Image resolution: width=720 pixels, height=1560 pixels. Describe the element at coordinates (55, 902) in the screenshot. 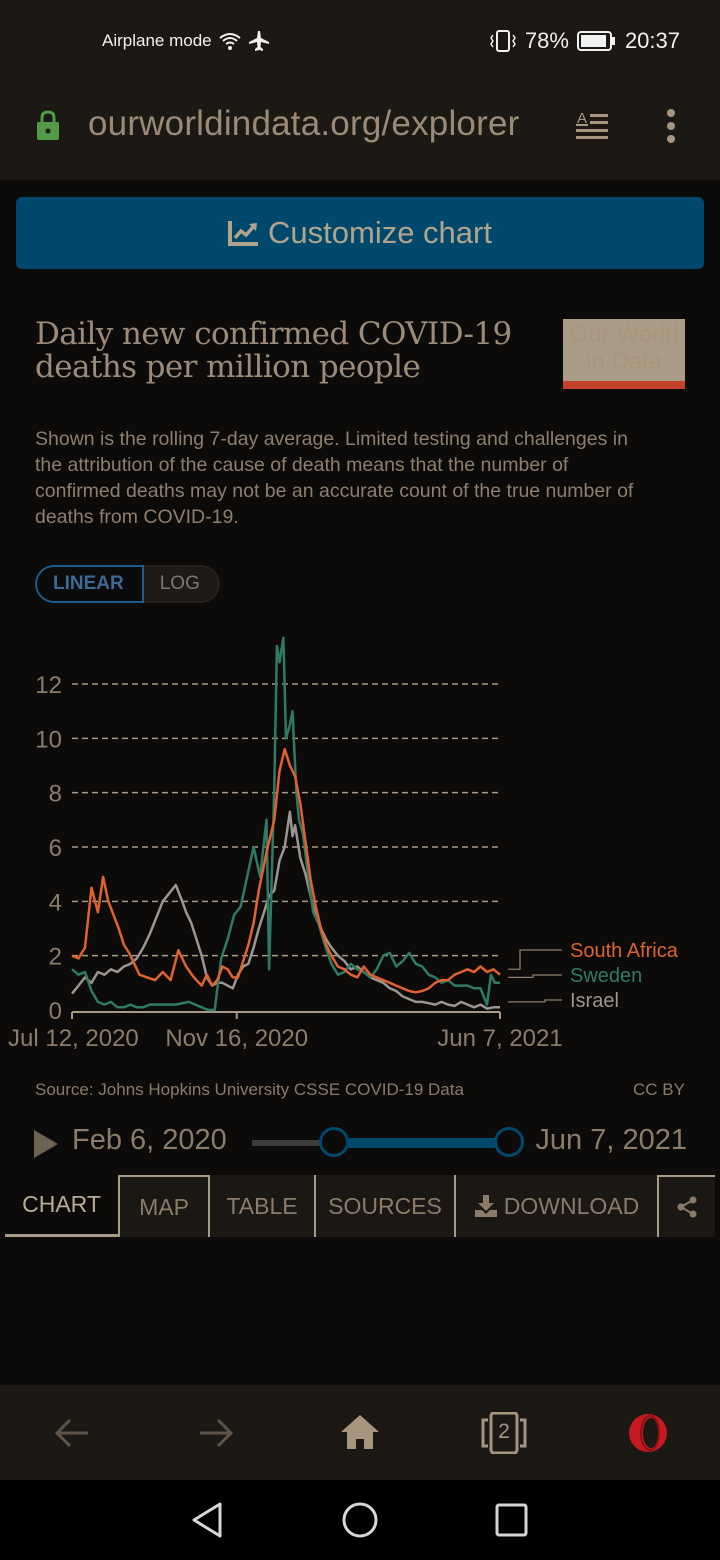

I see `y-tick-label: 4` at that location.